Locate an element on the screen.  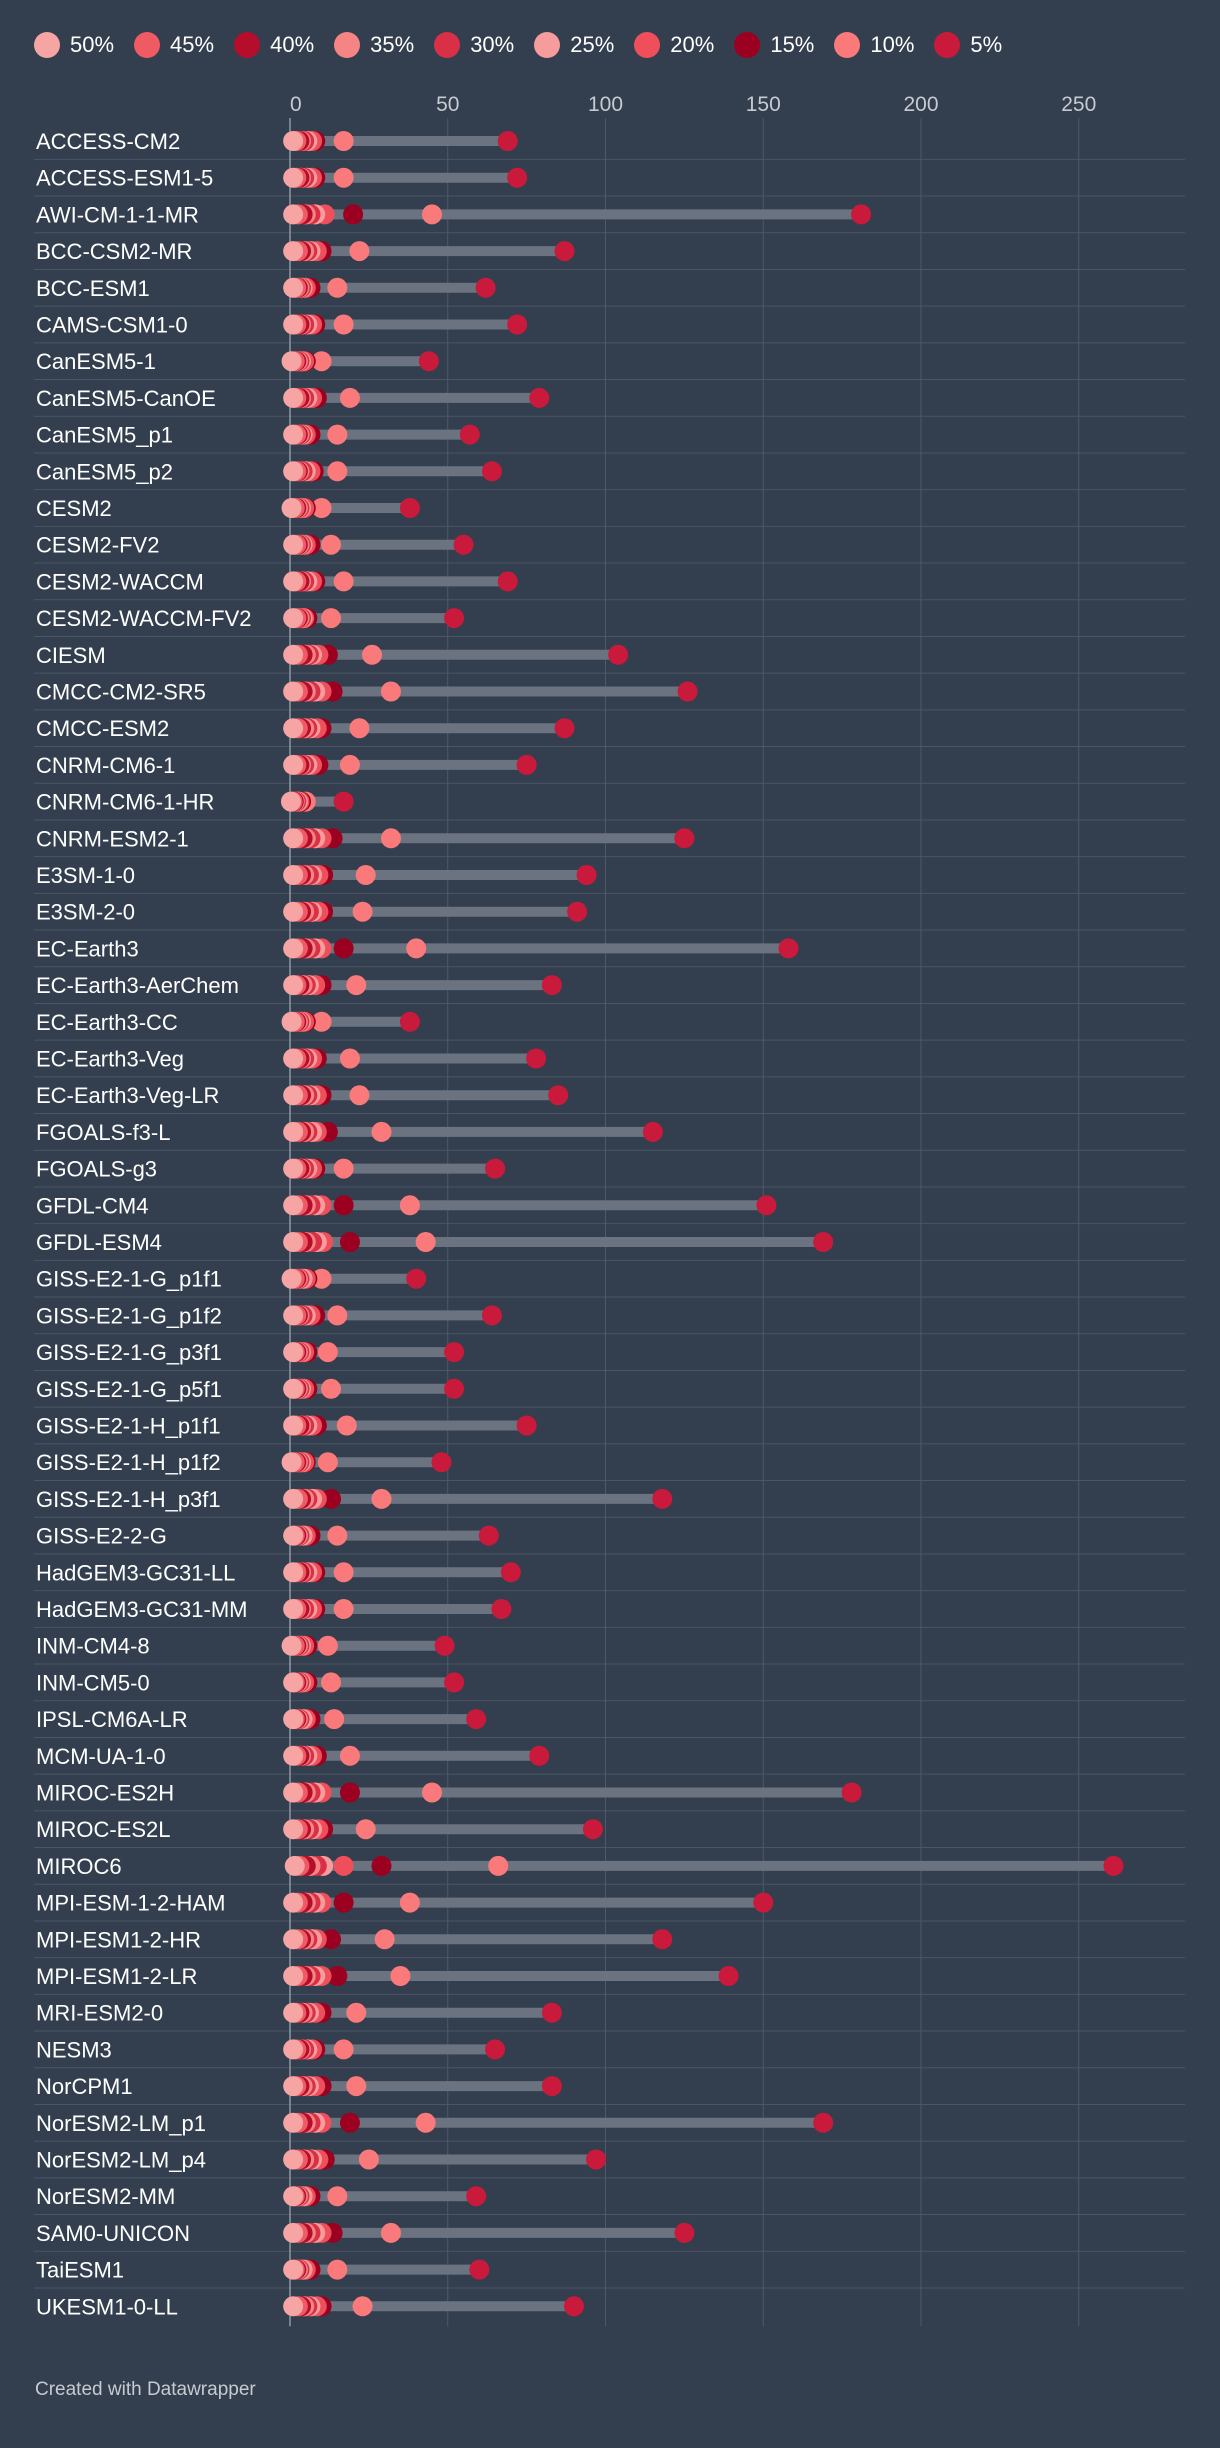
row-label: CESM2-FV2 is located at coordinates (97, 545).